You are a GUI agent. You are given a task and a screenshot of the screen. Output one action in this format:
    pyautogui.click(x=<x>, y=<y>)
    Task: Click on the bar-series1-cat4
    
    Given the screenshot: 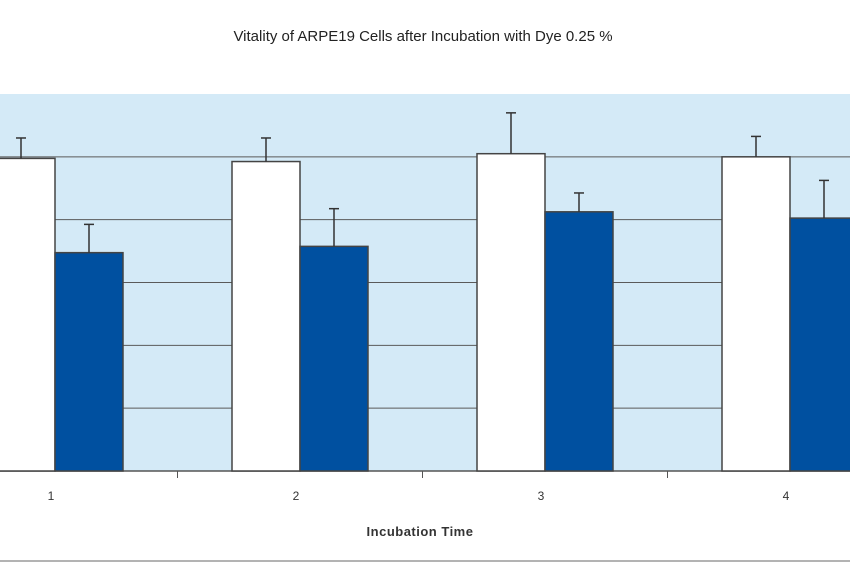 What is the action you would take?
    pyautogui.click(x=756, y=314)
    